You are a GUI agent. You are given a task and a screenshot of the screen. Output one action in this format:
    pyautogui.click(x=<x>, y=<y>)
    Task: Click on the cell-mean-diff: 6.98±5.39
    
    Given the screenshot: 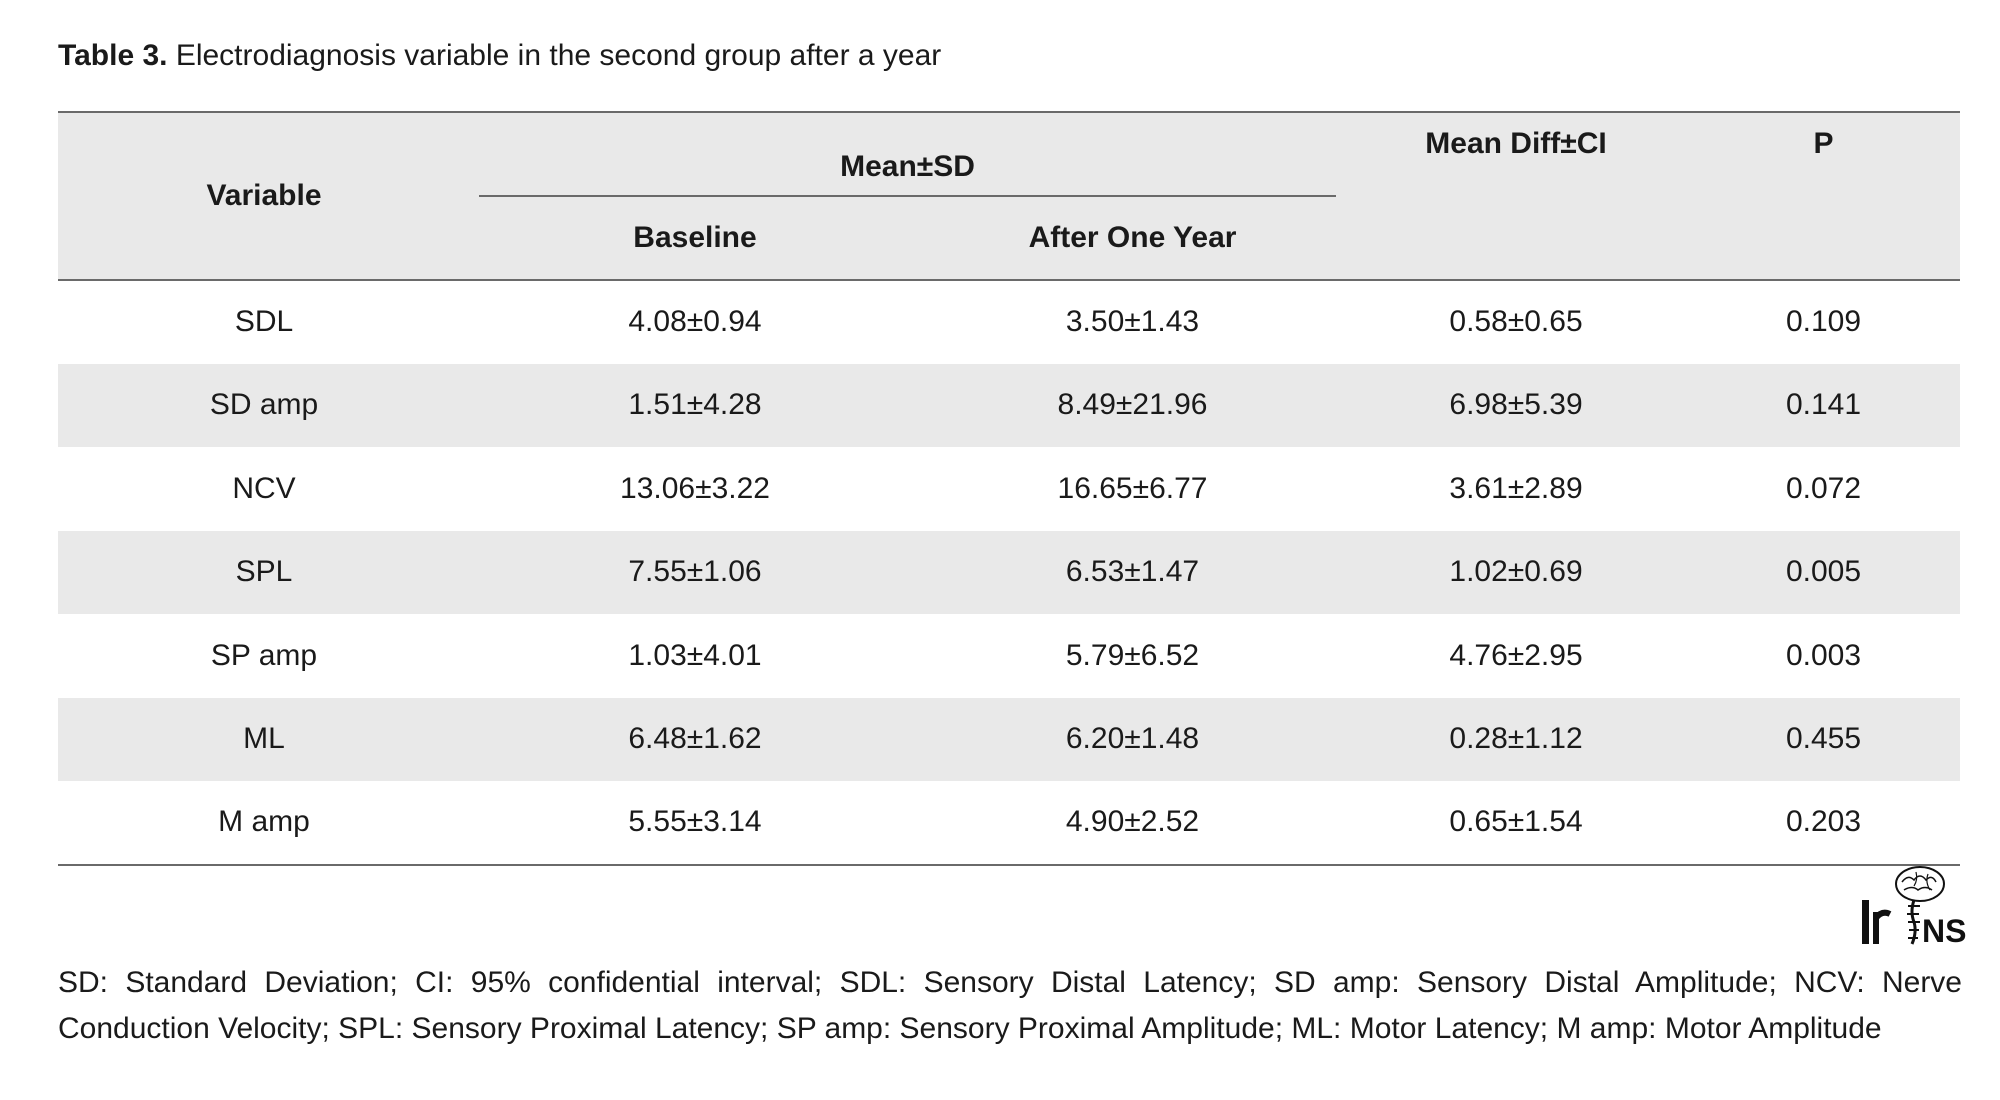 What is the action you would take?
    pyautogui.click(x=1516, y=405)
    